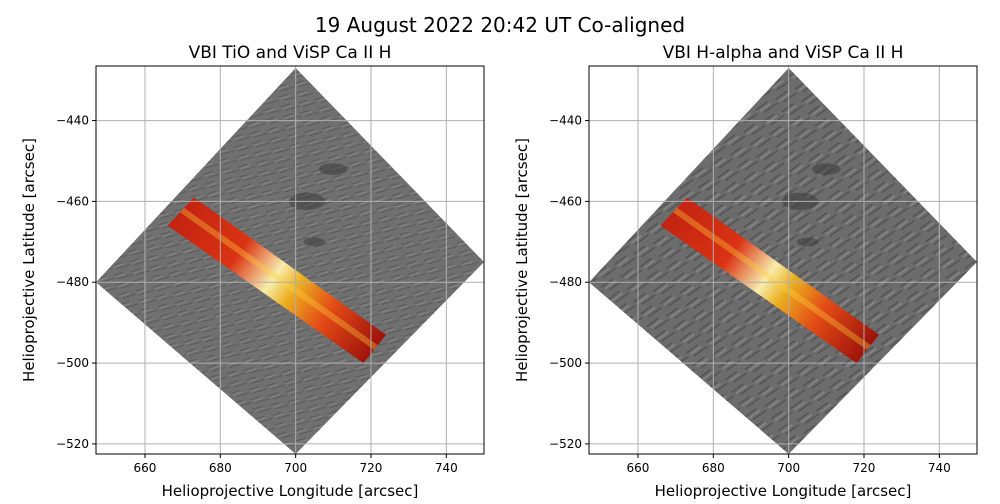 The image size is (1000, 504). What do you see at coordinates (290, 53) in the screenshot?
I see `panel-title: VBI TiO and ViSP Ca II H` at bounding box center [290, 53].